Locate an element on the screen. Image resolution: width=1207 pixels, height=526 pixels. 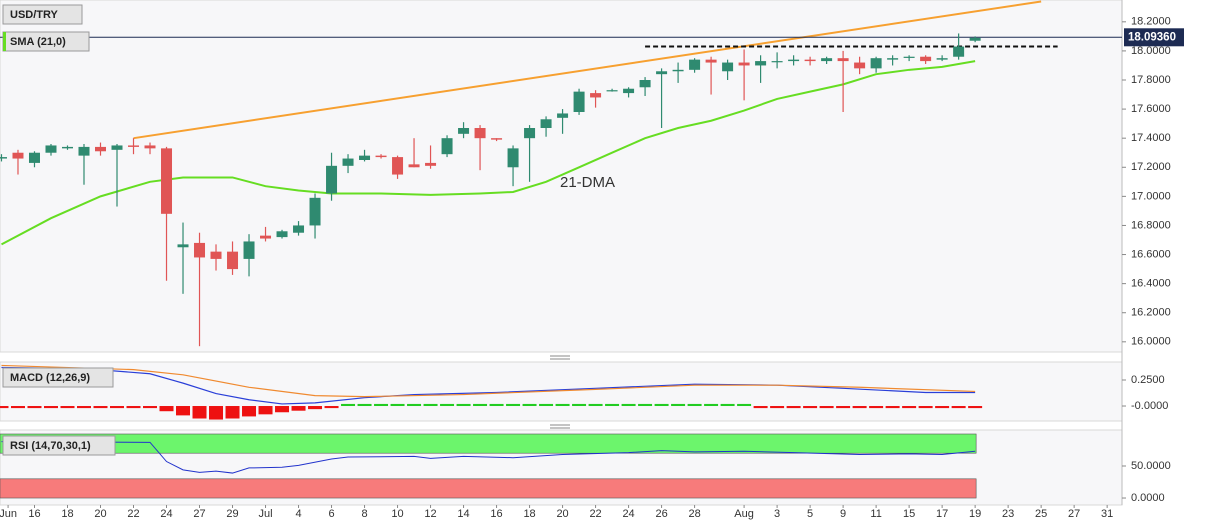
rsi-band is located at coordinates (488, 443).